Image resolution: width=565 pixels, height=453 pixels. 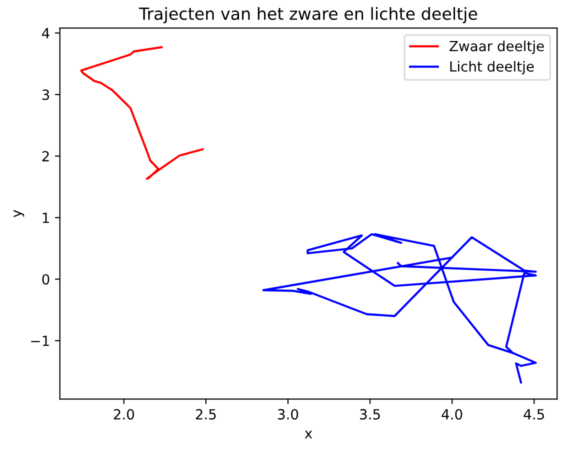 I want to click on legend-label: Zwaar deeltje, so click(x=497, y=47).